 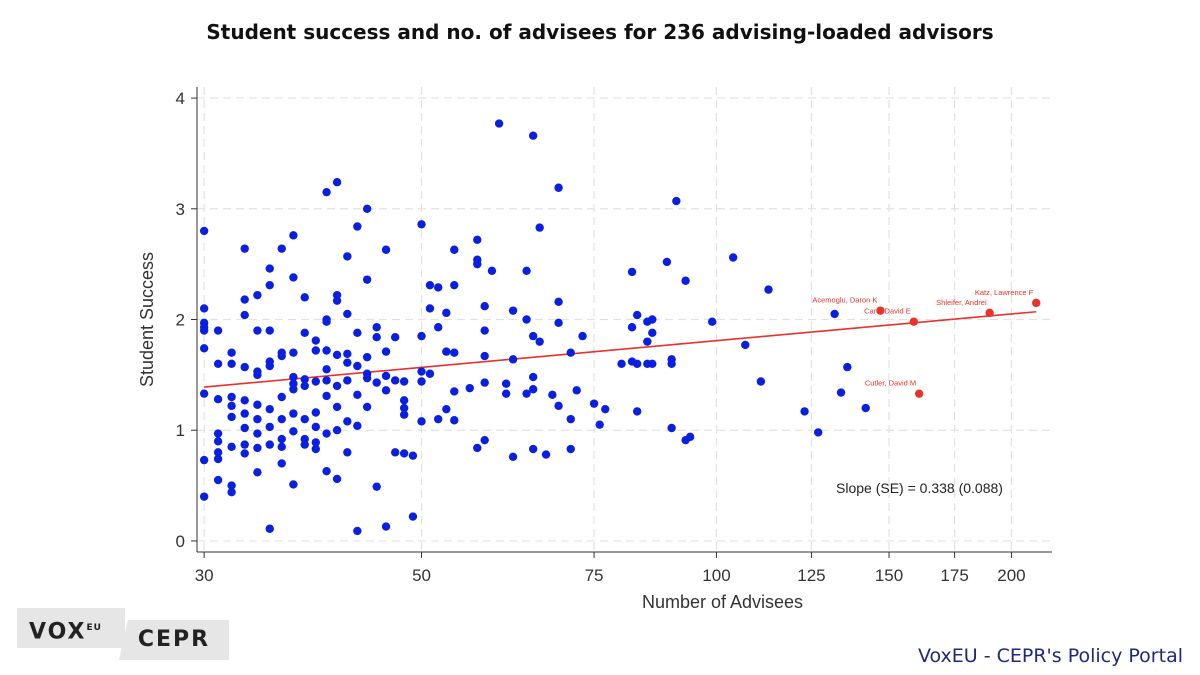 I want to click on vox-text: VOX, so click(x=58, y=632).